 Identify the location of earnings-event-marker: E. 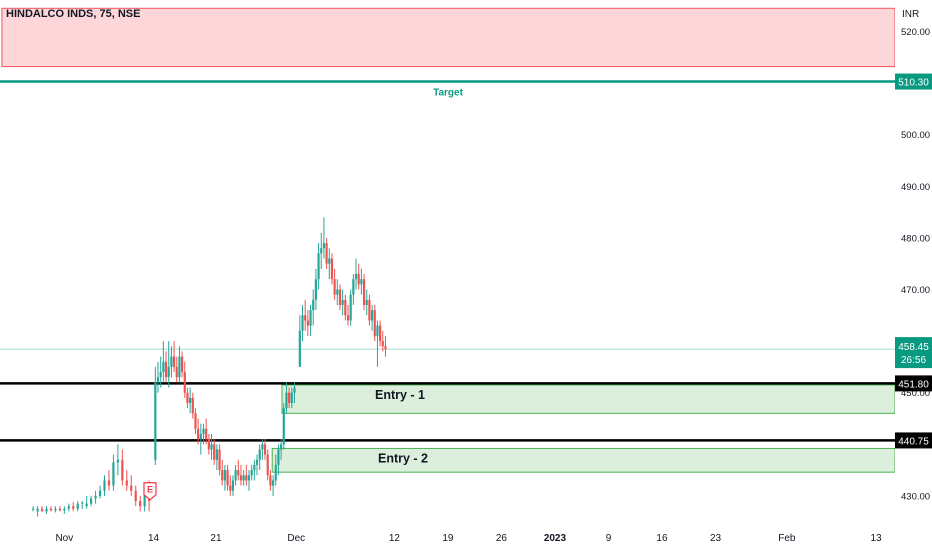
(150, 491).